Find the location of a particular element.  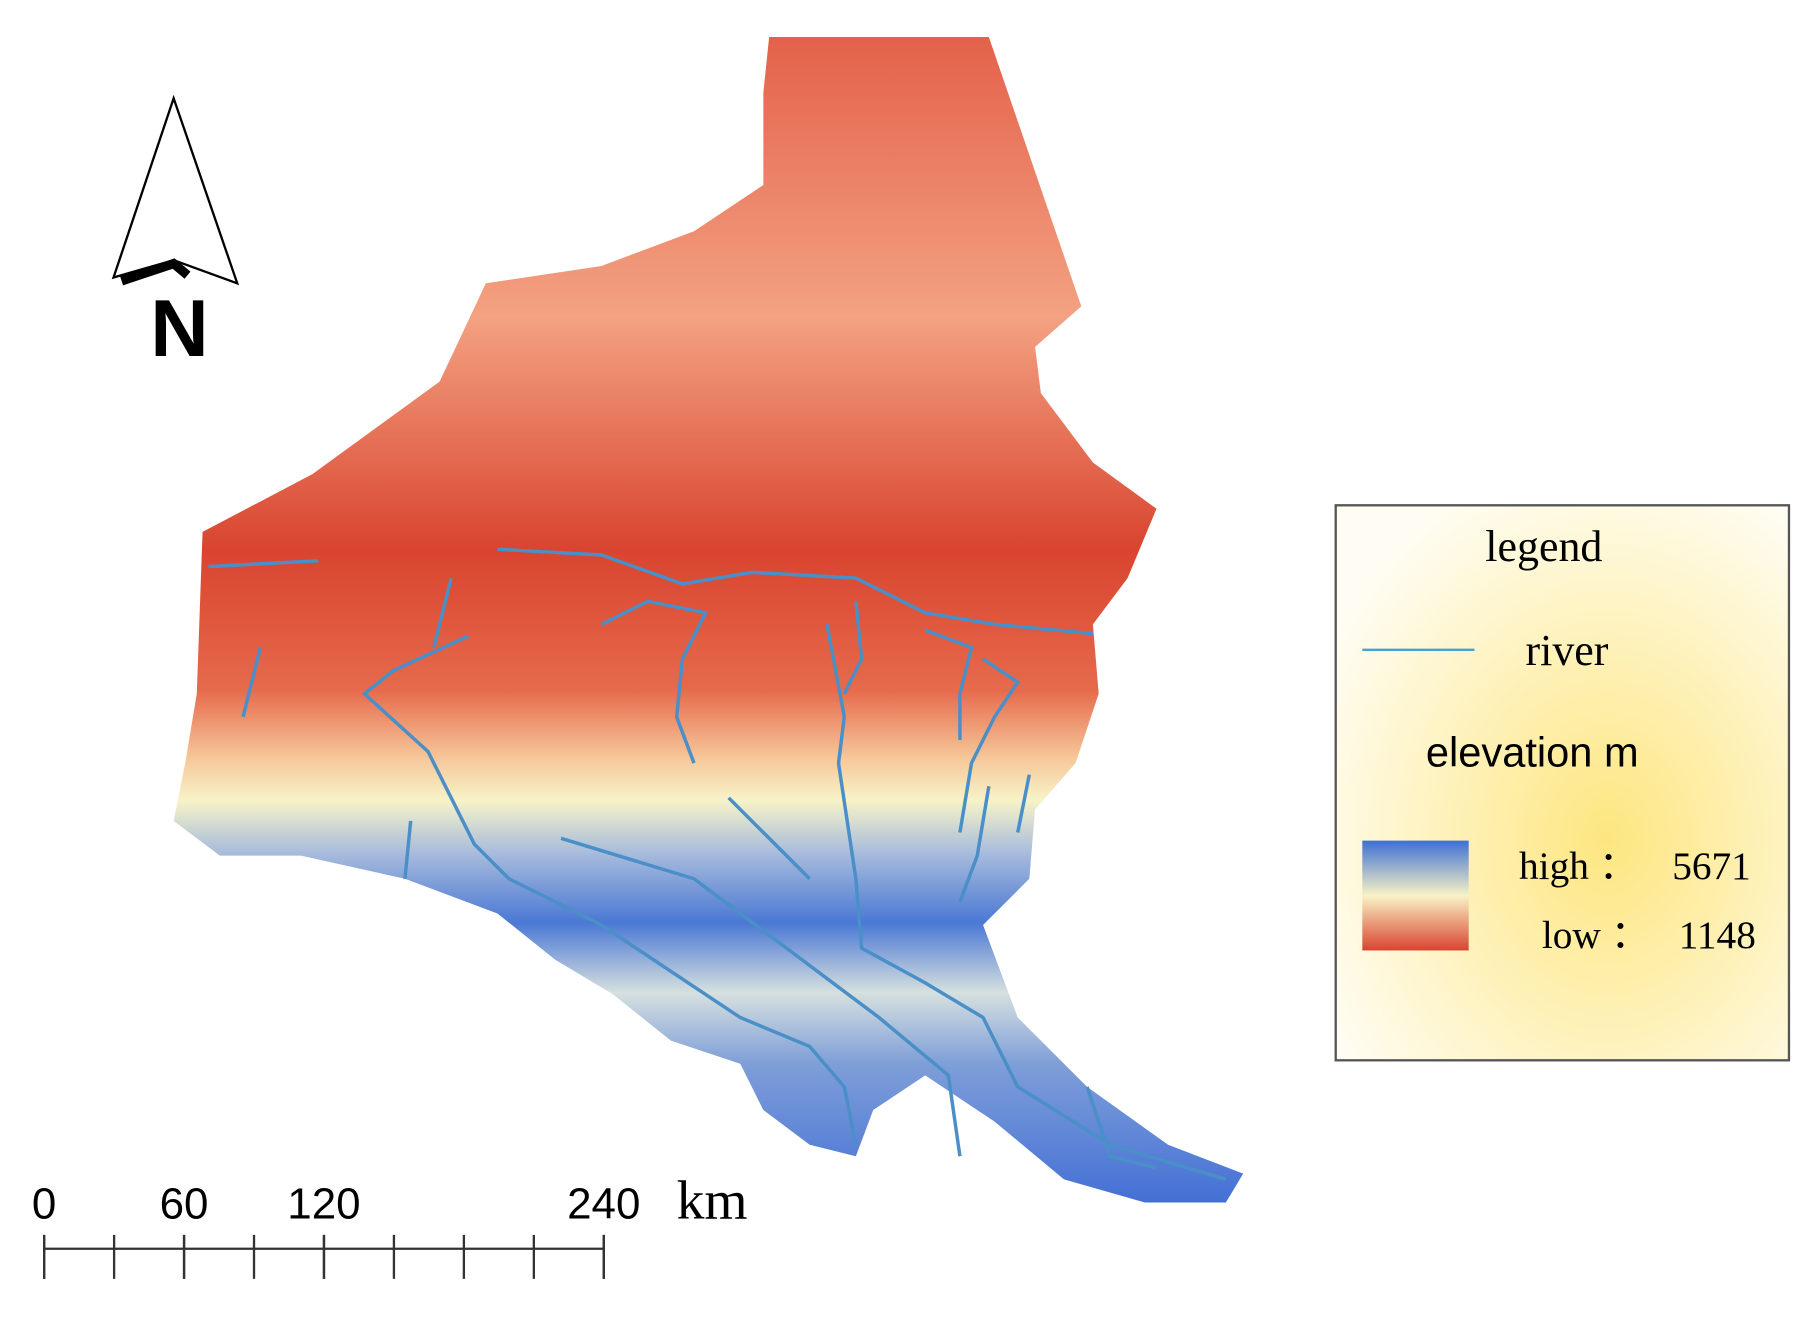

north-arrow: N is located at coordinates (175, 234).